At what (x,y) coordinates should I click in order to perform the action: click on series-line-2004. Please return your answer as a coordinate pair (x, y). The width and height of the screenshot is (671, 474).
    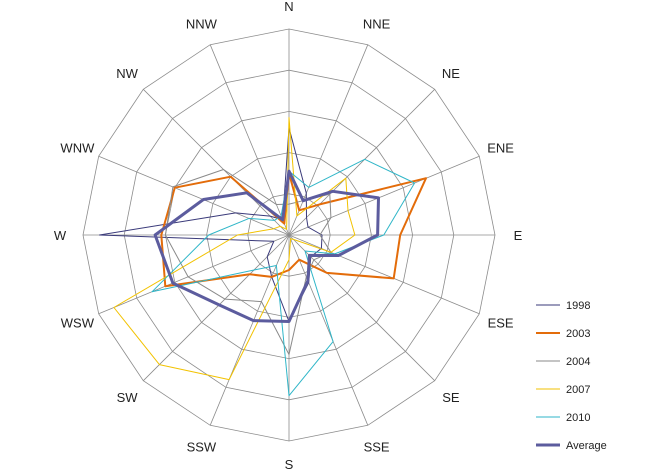
    Looking at the image, I should click on (248, 262).